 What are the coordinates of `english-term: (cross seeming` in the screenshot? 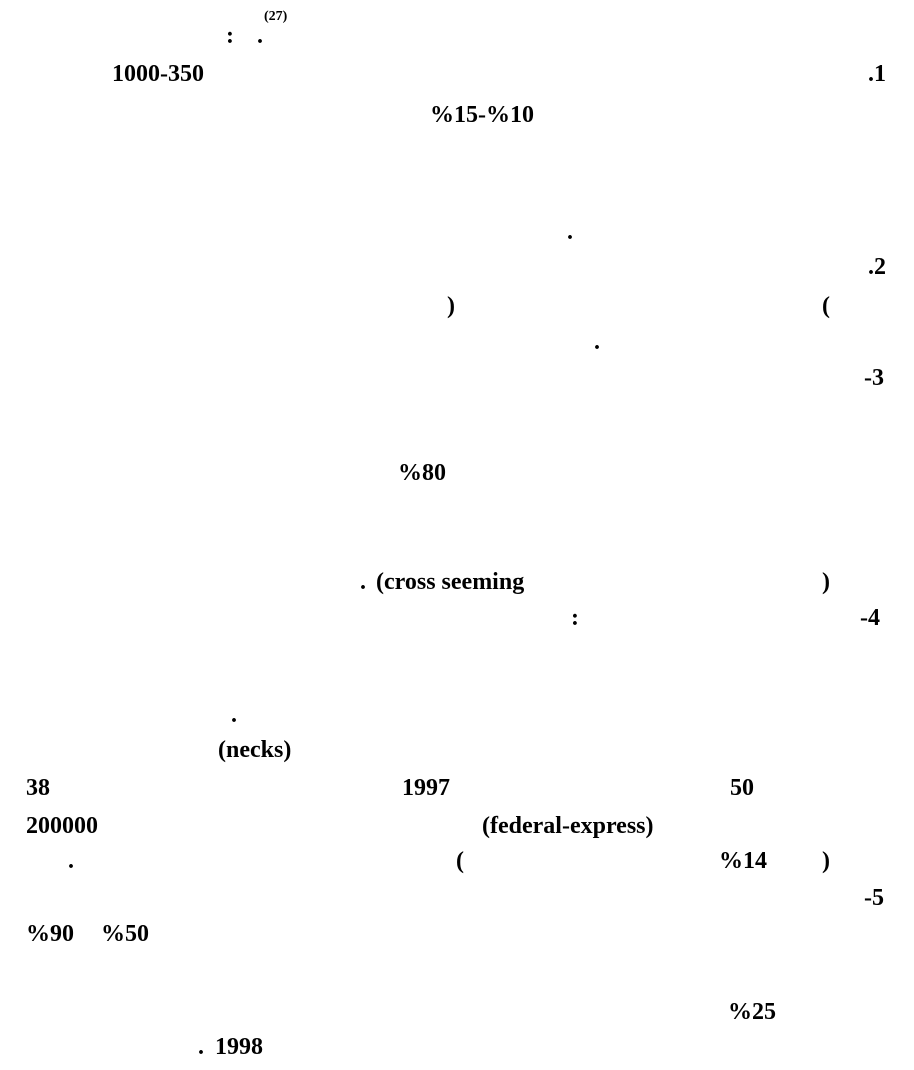 It's located at (450, 582).